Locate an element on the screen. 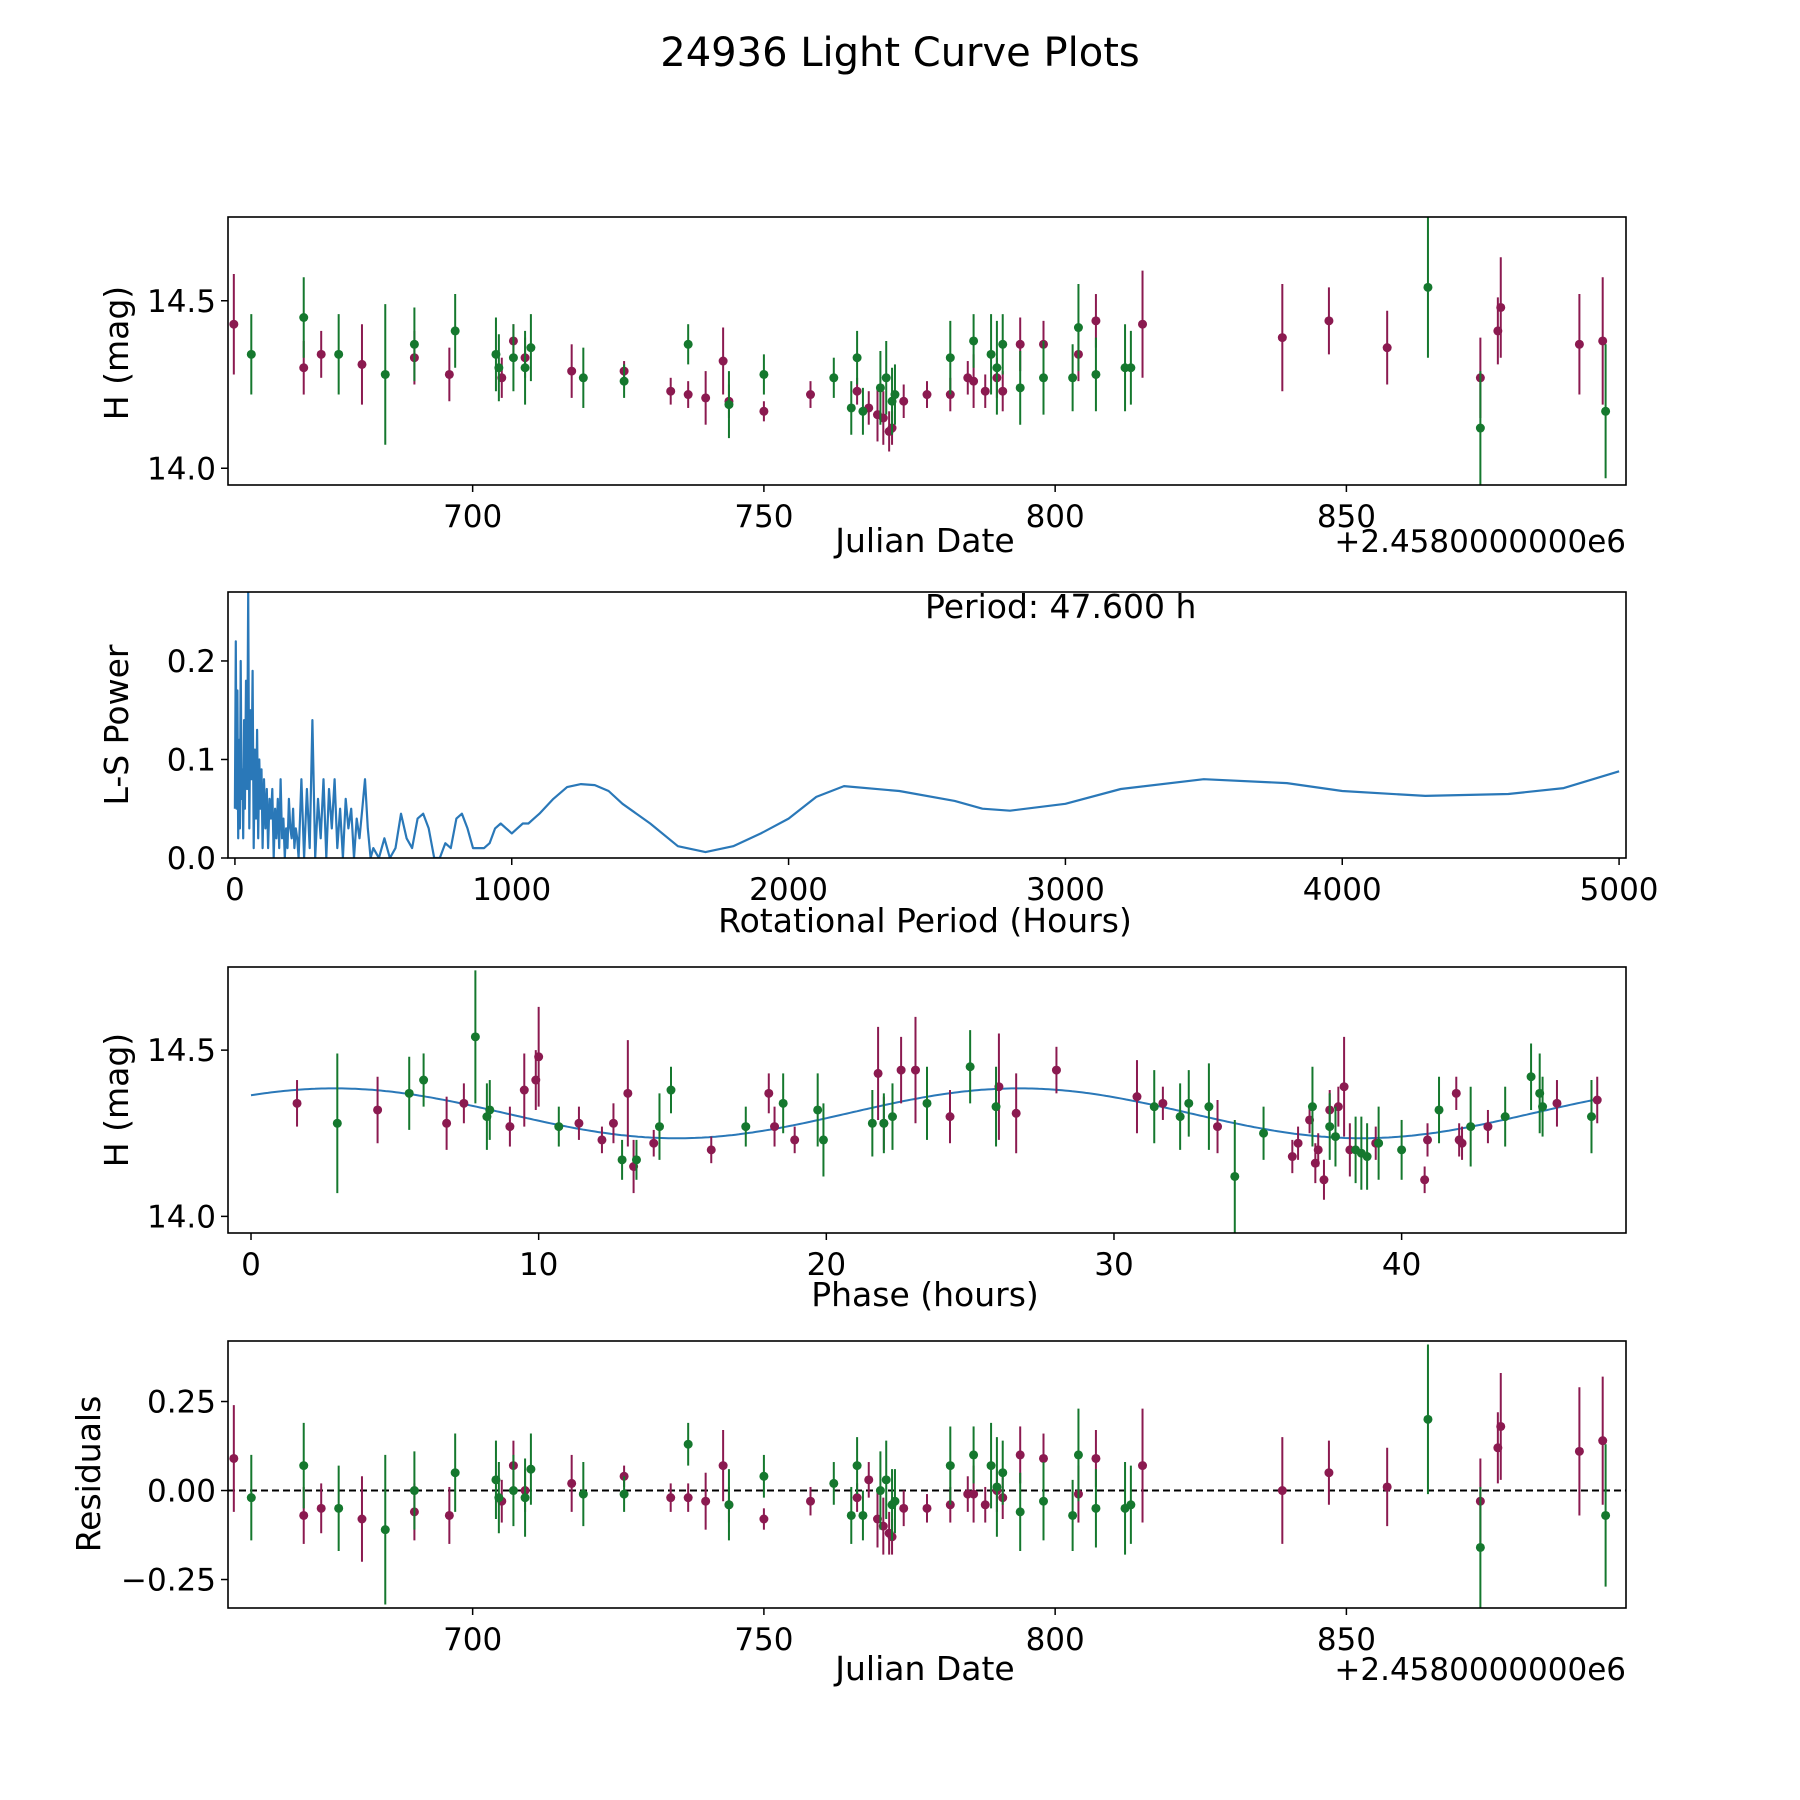 This screenshot has width=1800, height=1800. periodogram-data is located at coordinates (926, 725).